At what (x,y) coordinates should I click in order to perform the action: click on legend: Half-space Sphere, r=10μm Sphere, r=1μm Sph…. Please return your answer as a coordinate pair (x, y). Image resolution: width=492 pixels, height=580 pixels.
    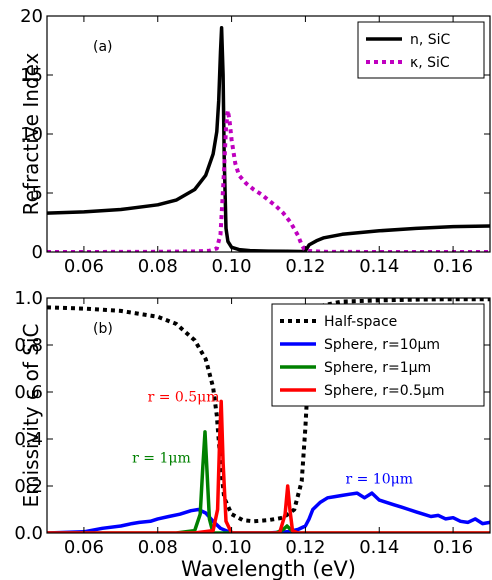
    Looking at the image, I should click on (378, 355).